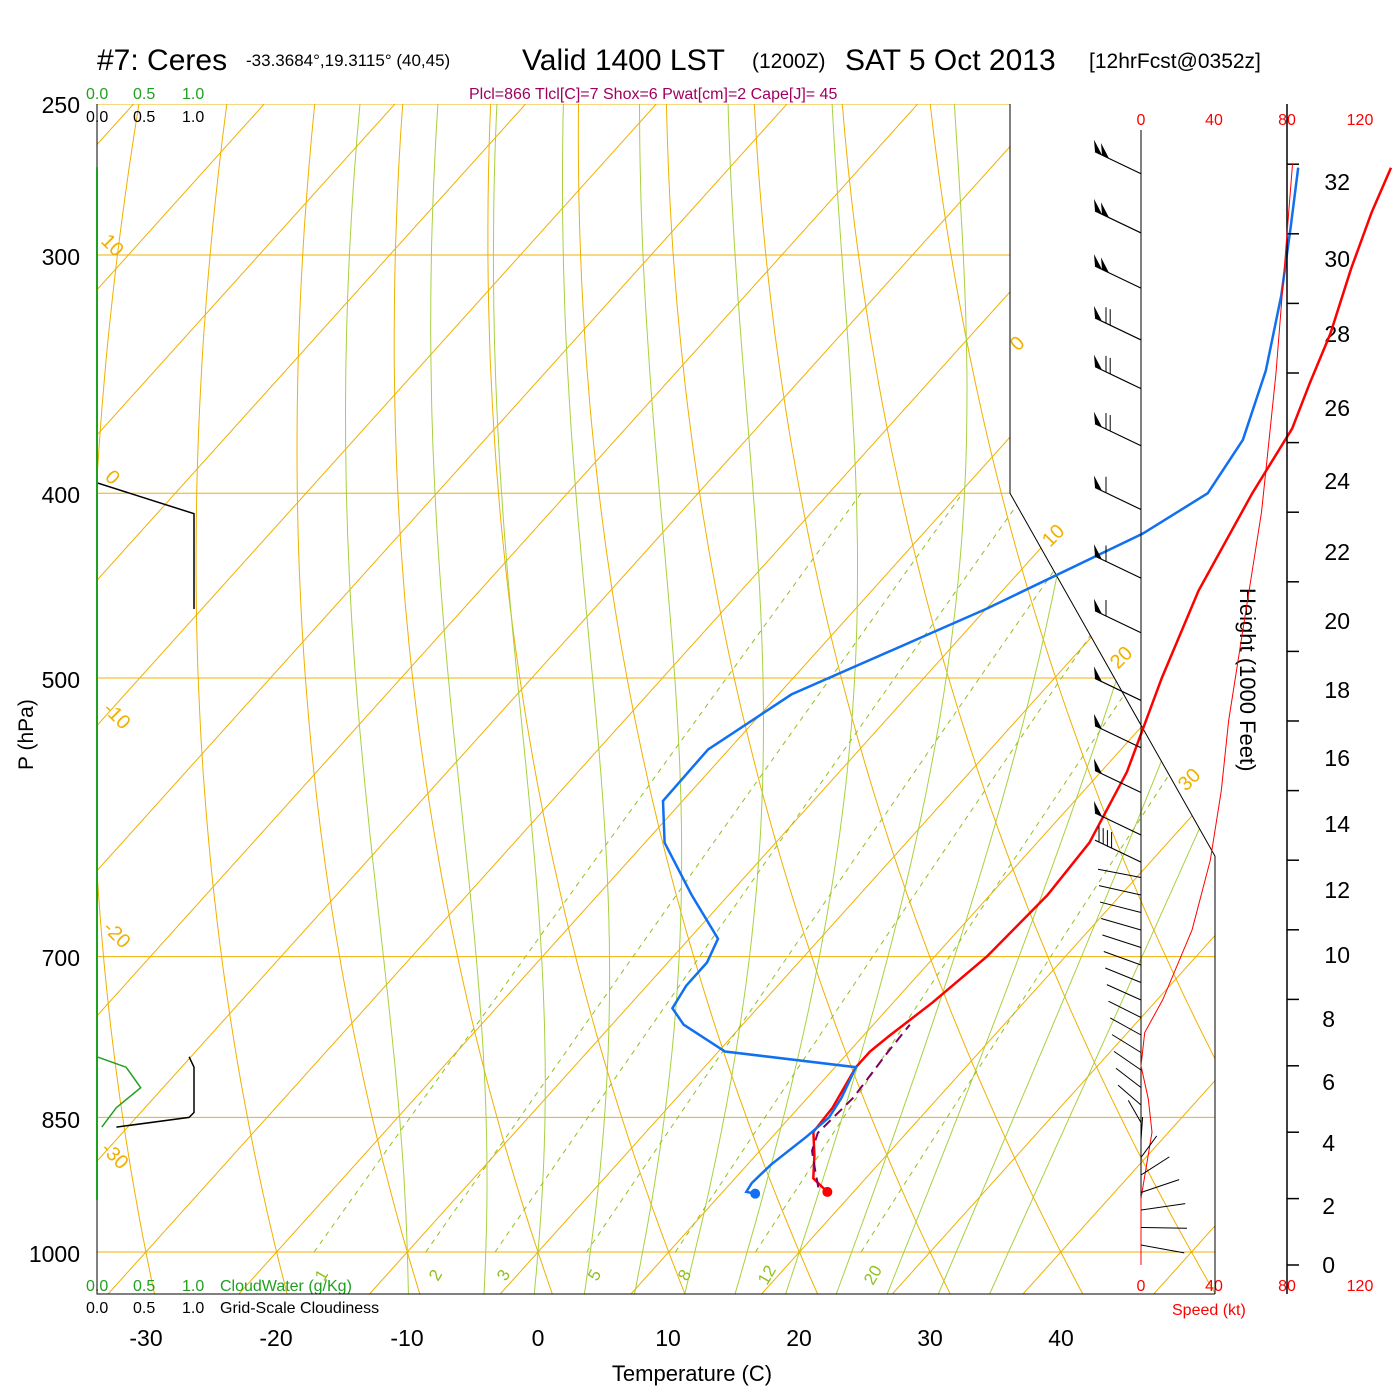  I want to click on temperature-tick-labels: -30 -20 -10 0 10 20 30 40, so click(601, 1338).